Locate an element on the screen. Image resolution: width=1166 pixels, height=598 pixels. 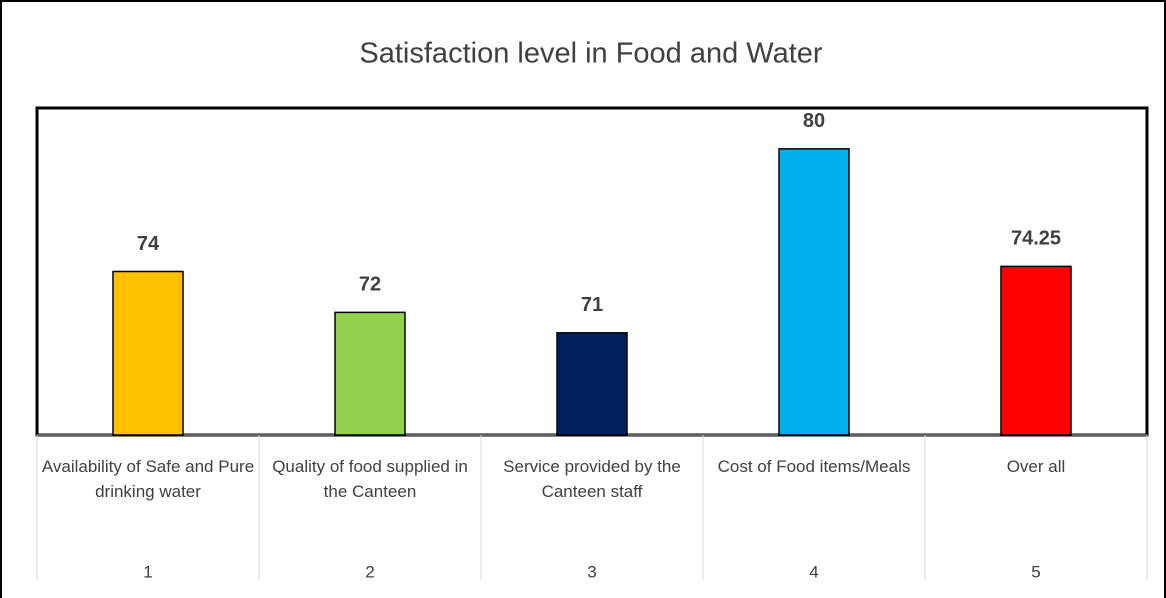
x-tick-number: 2 is located at coordinates (369, 571).